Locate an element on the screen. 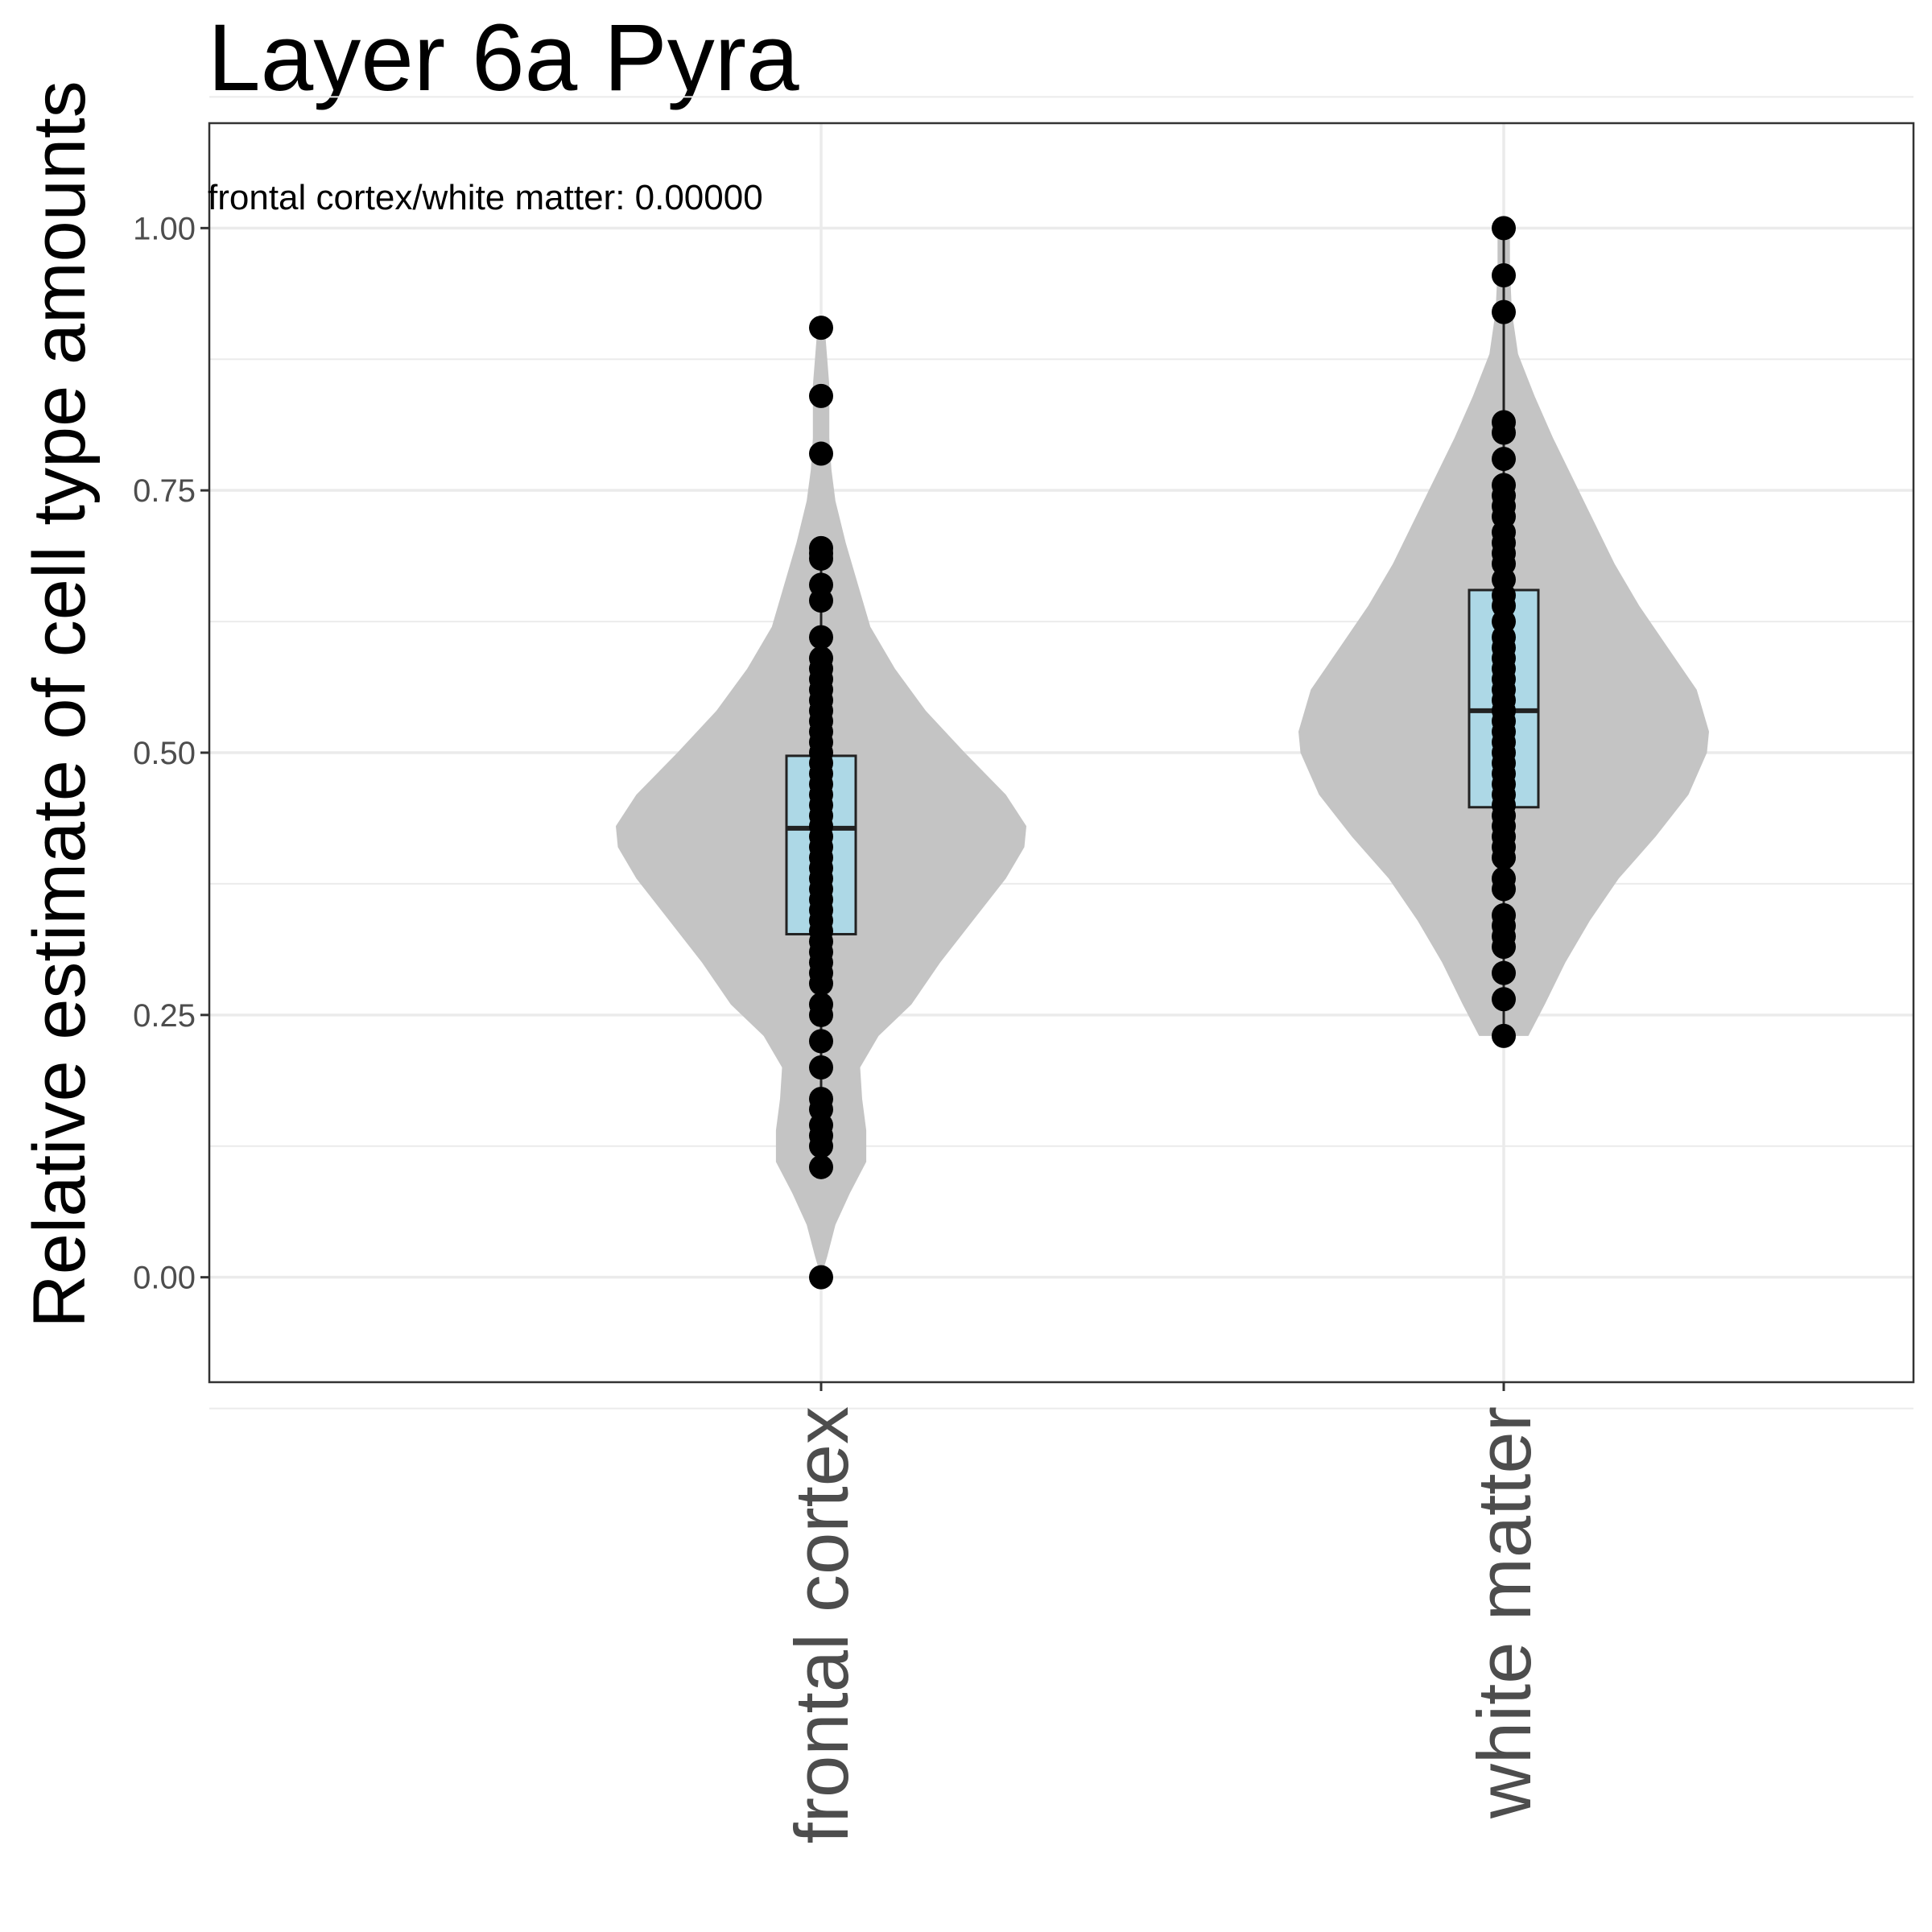 This screenshot has width=1932, height=1932. x-tick-label: white matter is located at coordinates (1504, 1612).